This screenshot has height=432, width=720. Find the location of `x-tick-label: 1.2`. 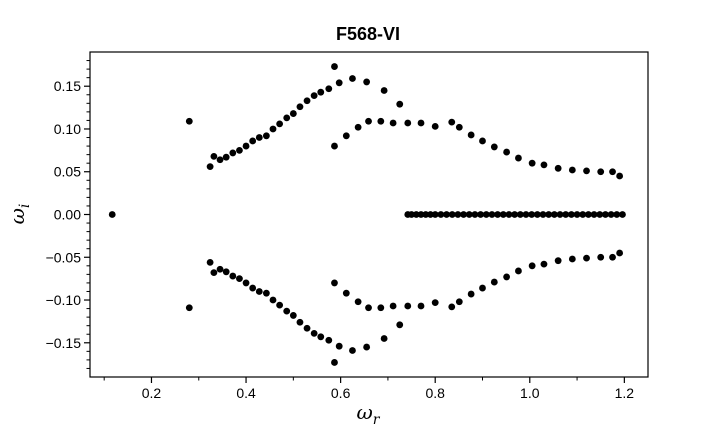

x-tick-label: 1.2 is located at coordinates (625, 393).